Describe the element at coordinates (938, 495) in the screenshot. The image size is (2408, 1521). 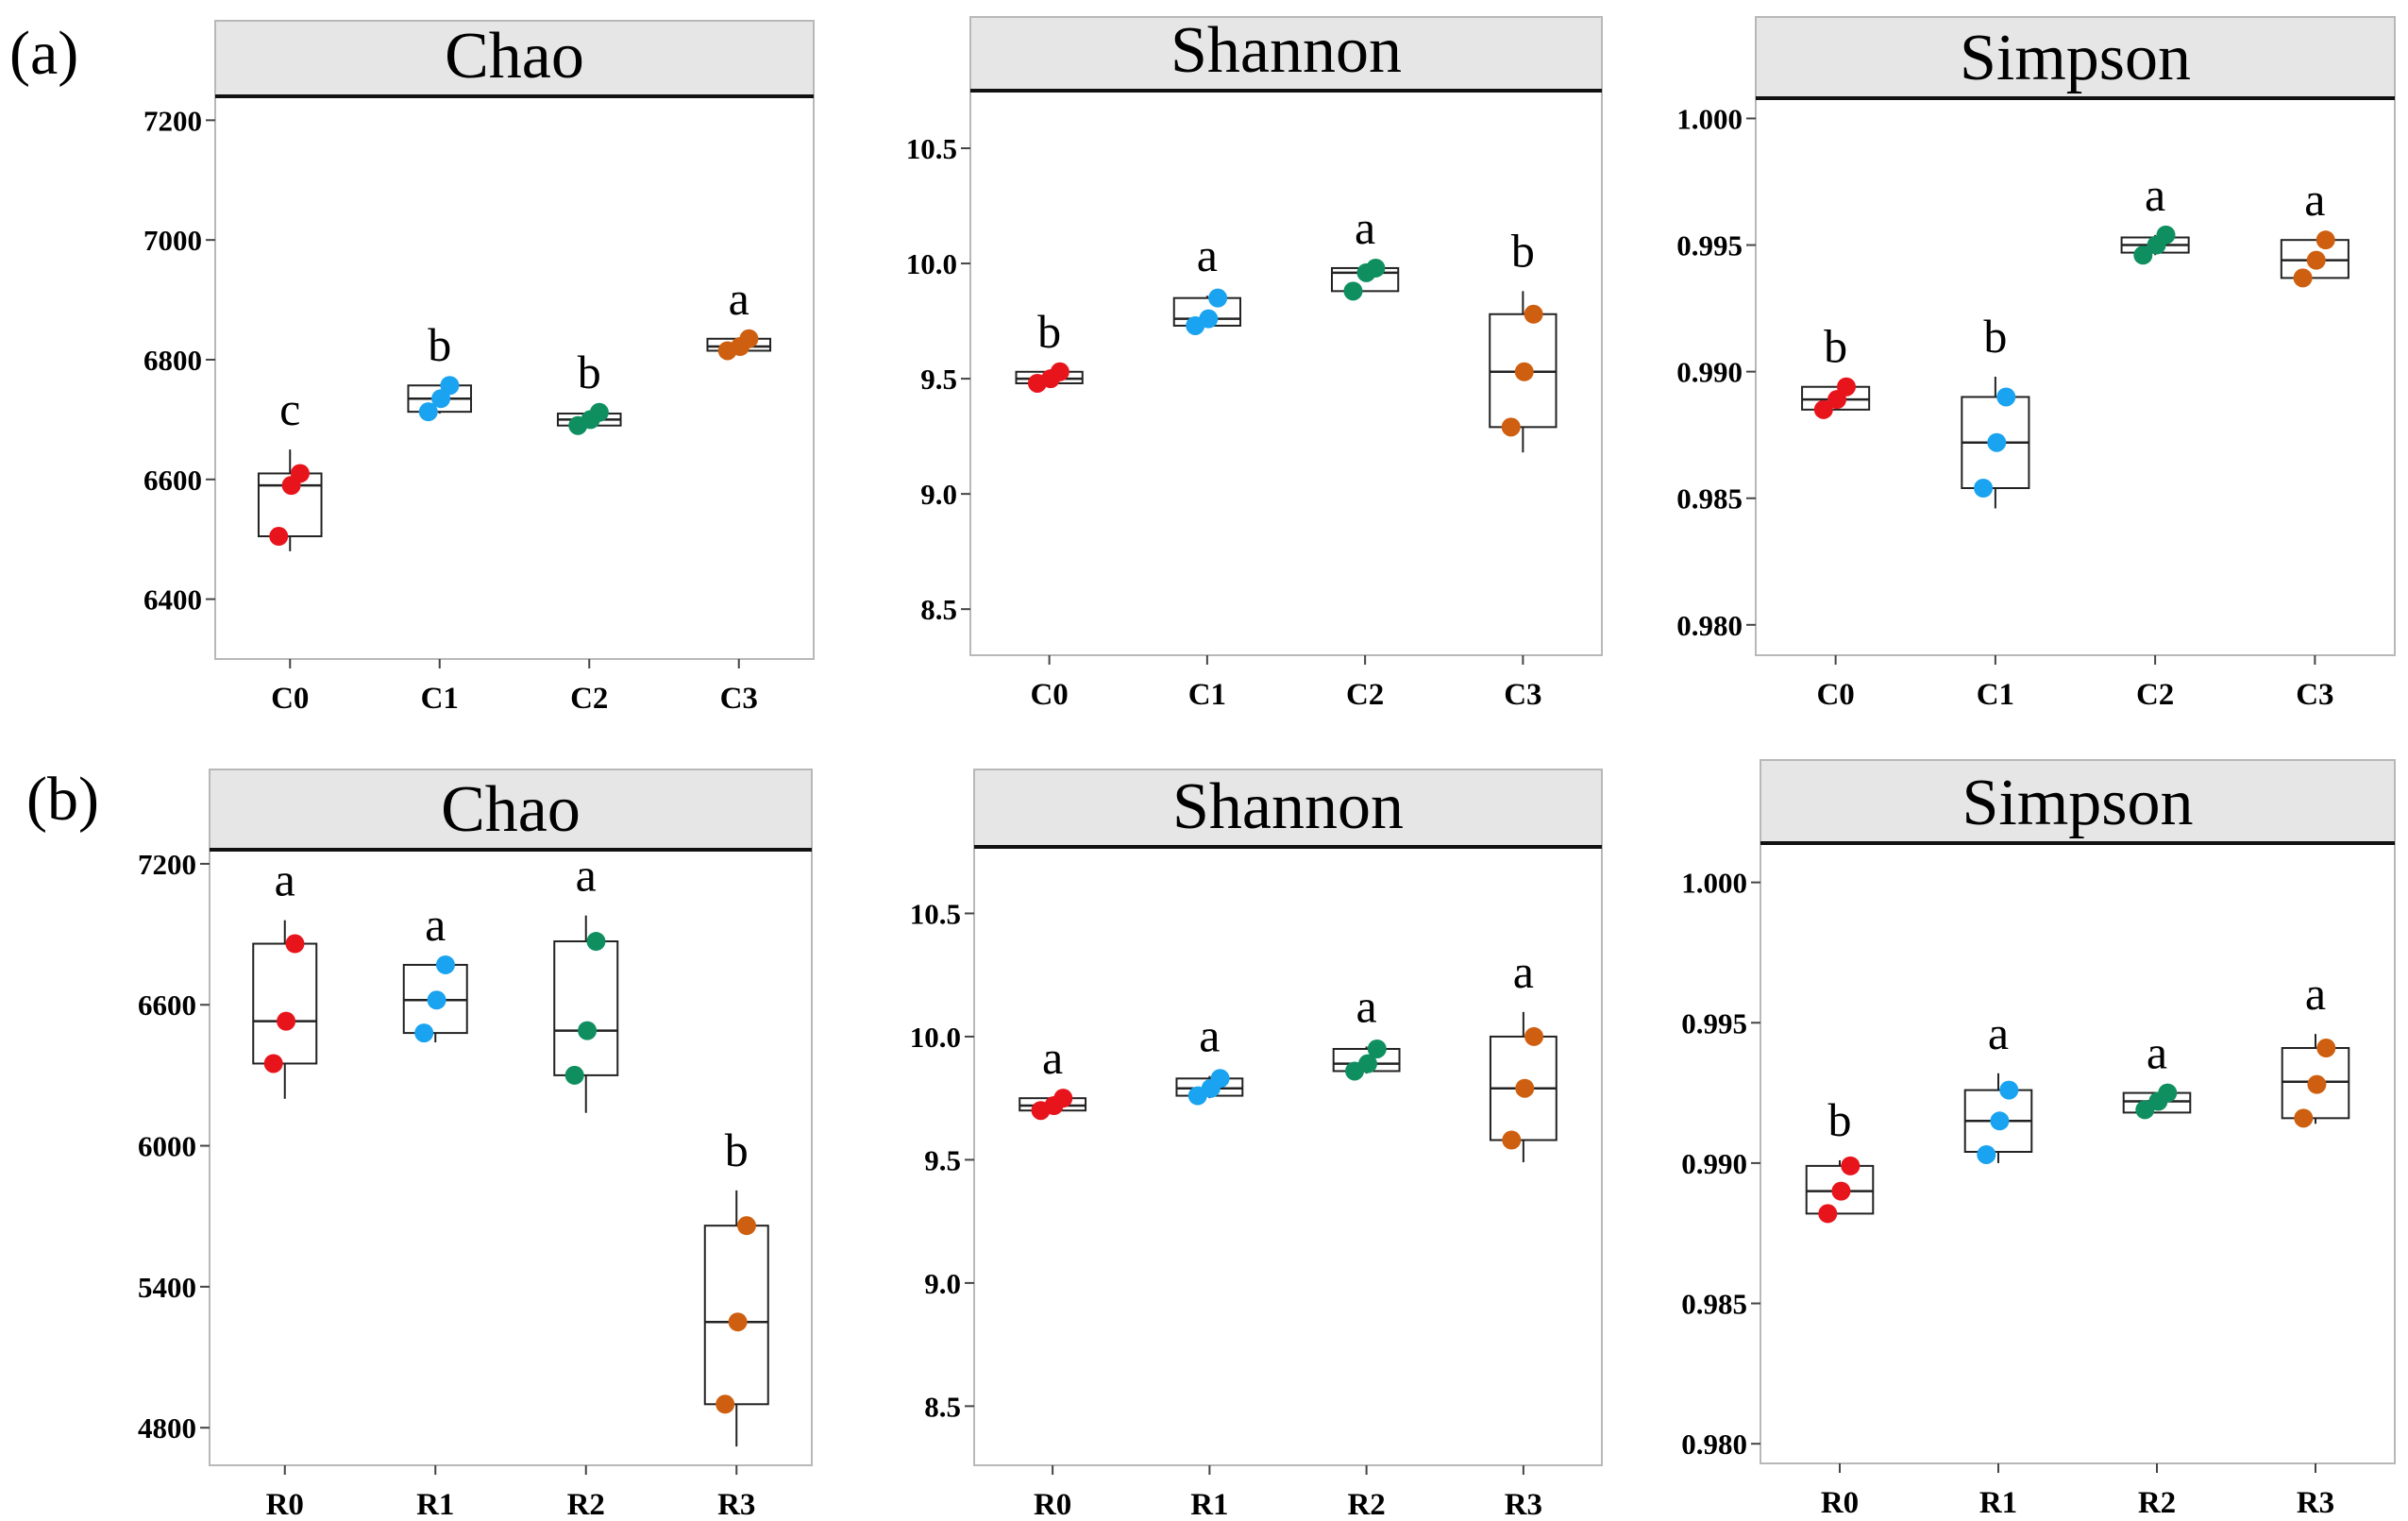
I see `chart-2-ytick-label: 9.0` at that location.